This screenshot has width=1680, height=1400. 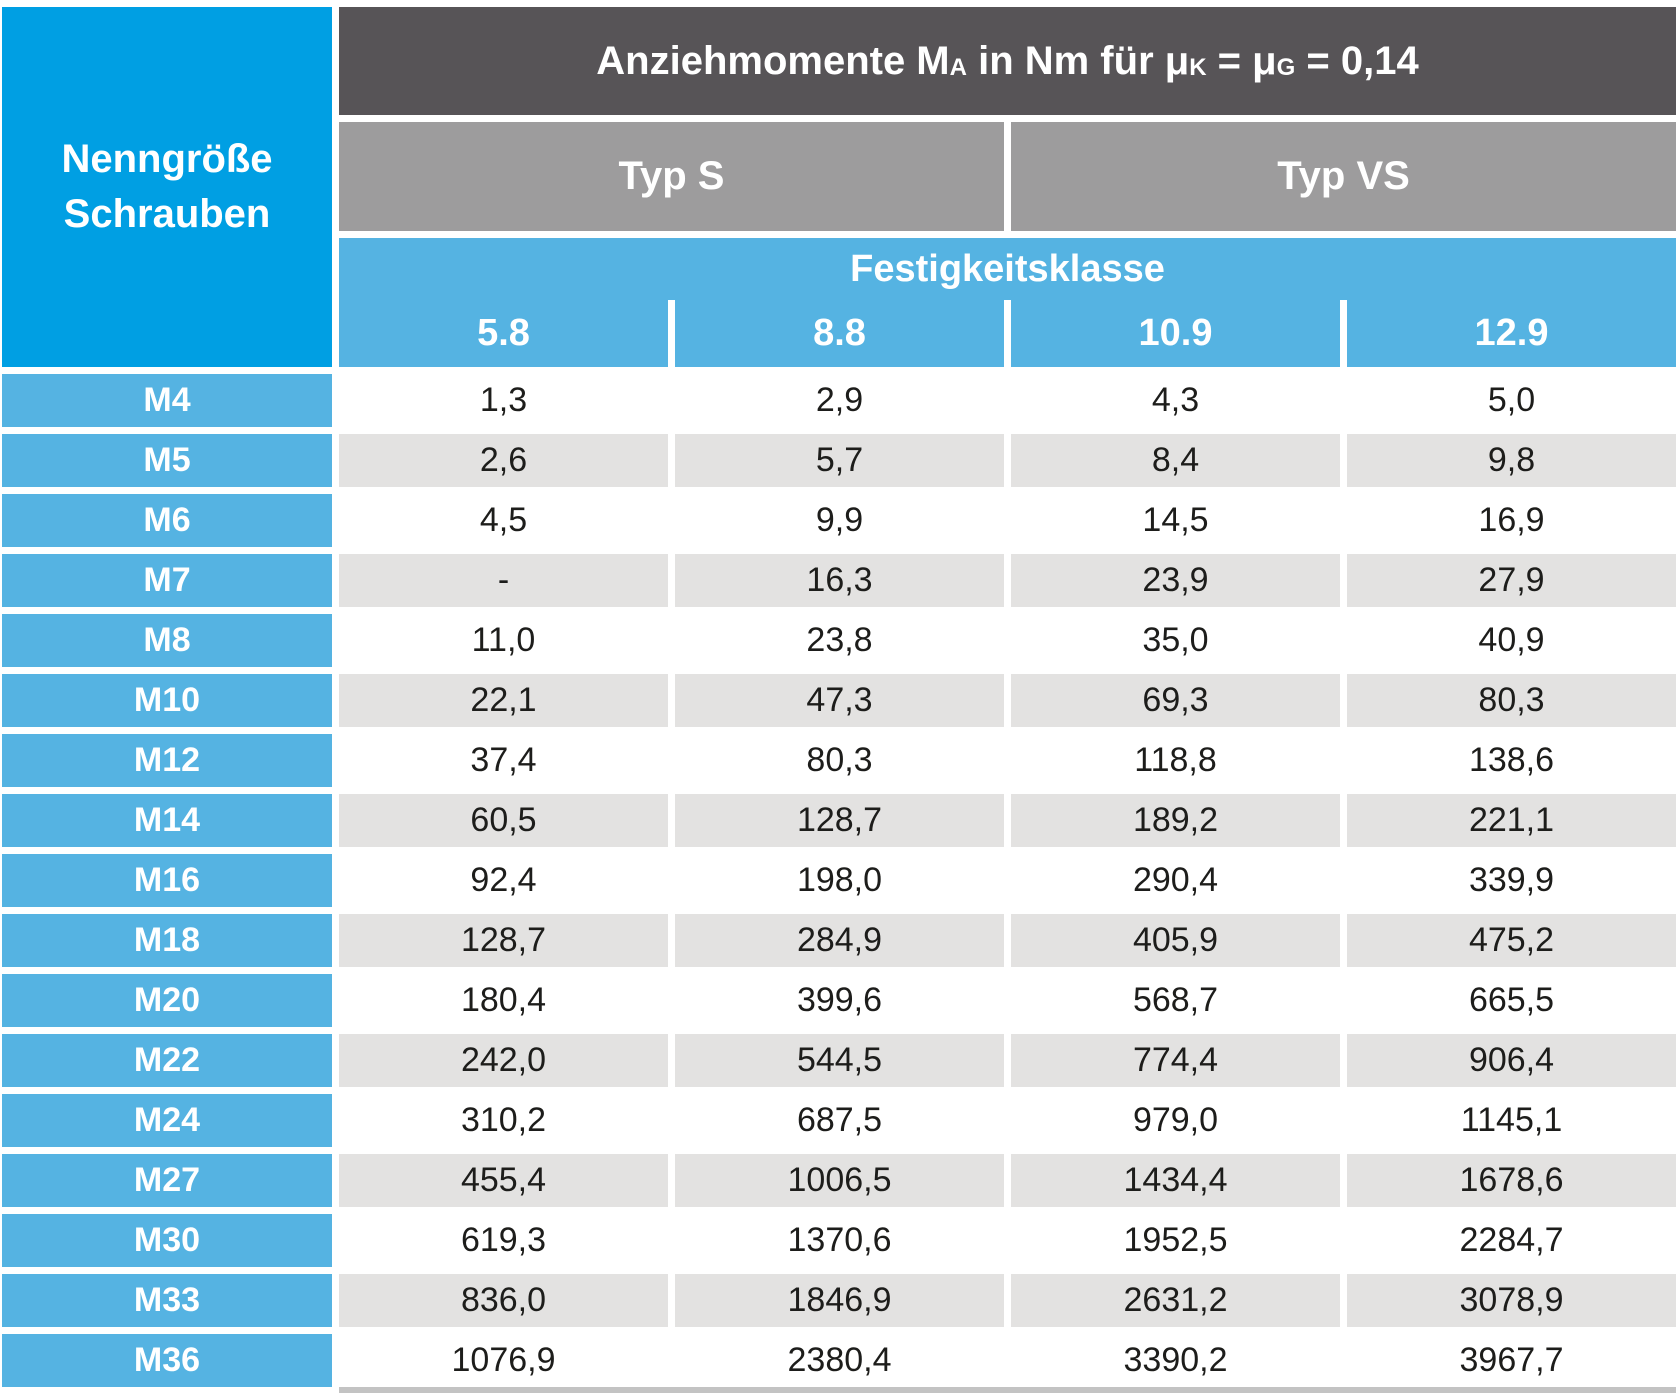 I want to click on value-cell: 35,0, so click(x=1175, y=640).